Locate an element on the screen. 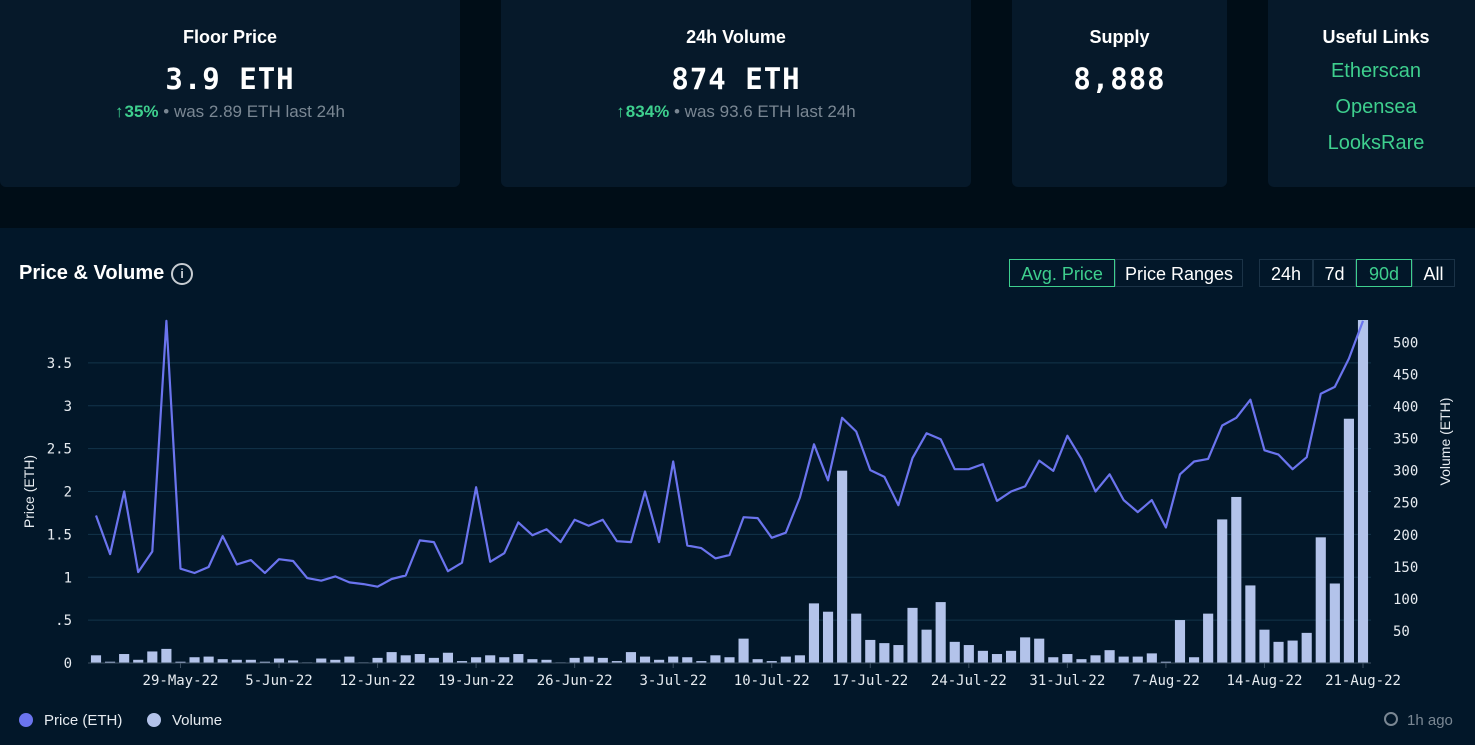 Image resolution: width=1475 pixels, height=745 pixels. info-icon: i is located at coordinates (182, 274).